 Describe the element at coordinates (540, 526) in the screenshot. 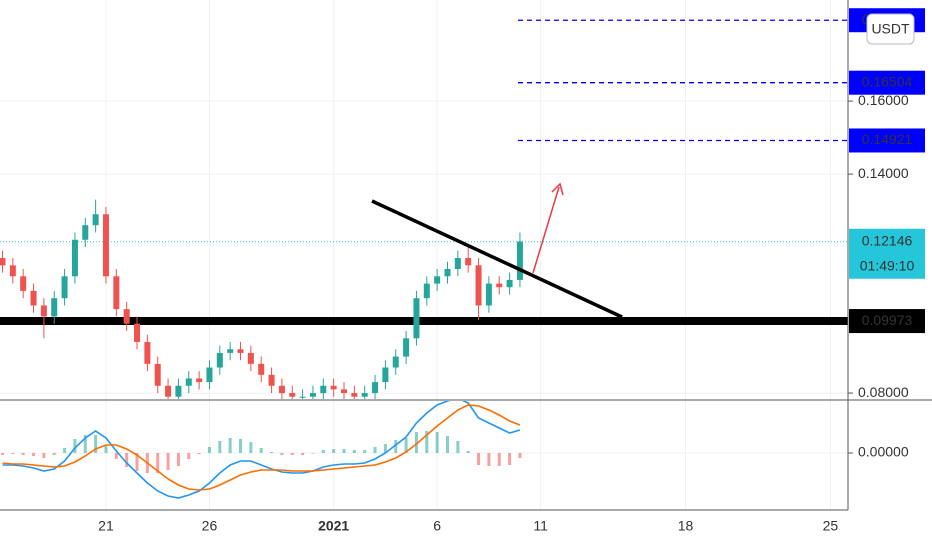

I see `x-tick-label: 11` at that location.